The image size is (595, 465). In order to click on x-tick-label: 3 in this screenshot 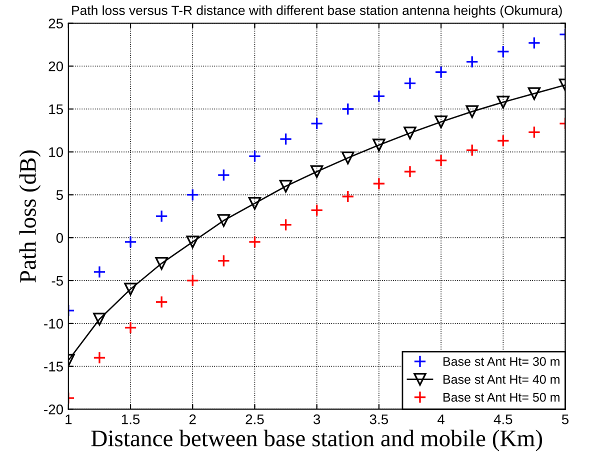, I will do `click(317, 419)`.